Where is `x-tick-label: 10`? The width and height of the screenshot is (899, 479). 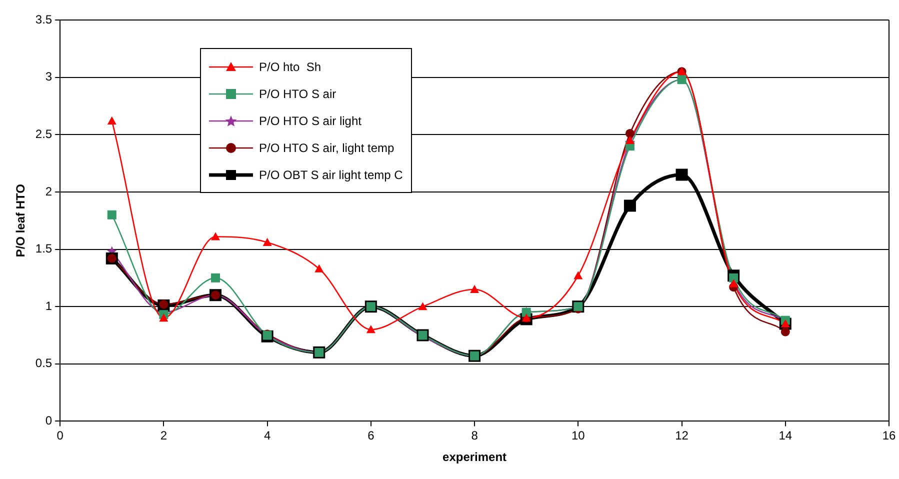
x-tick-label: 10 is located at coordinates (578, 435).